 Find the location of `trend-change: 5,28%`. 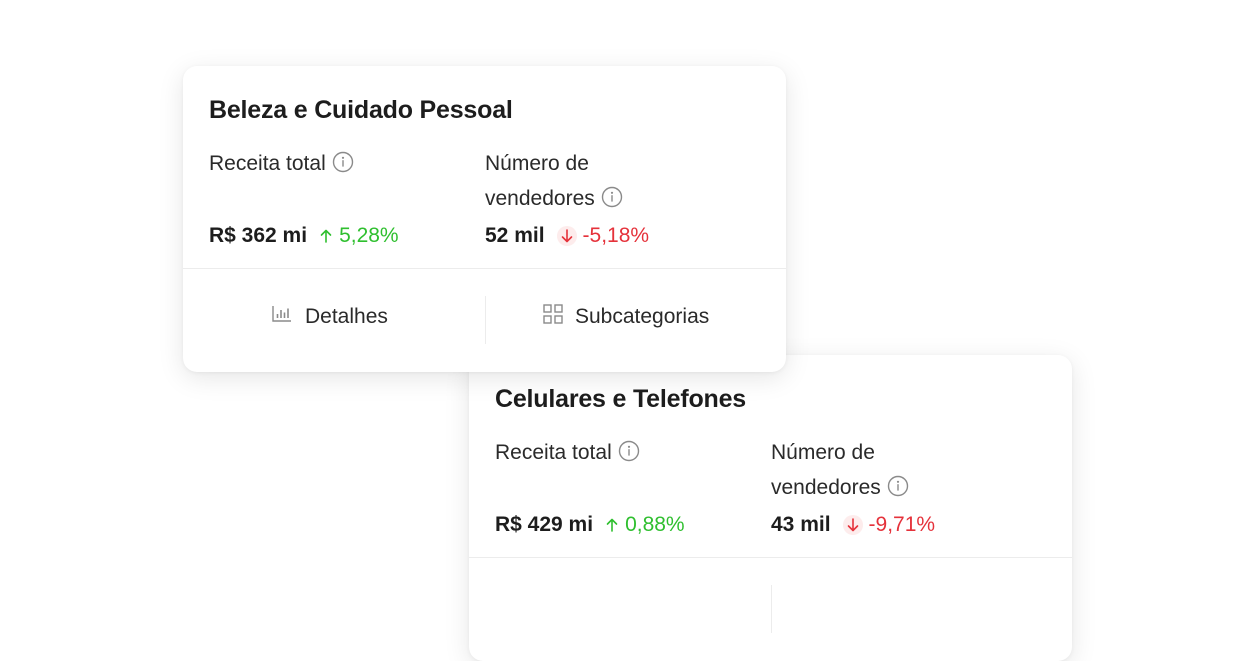

trend-change: 5,28% is located at coordinates (369, 235).